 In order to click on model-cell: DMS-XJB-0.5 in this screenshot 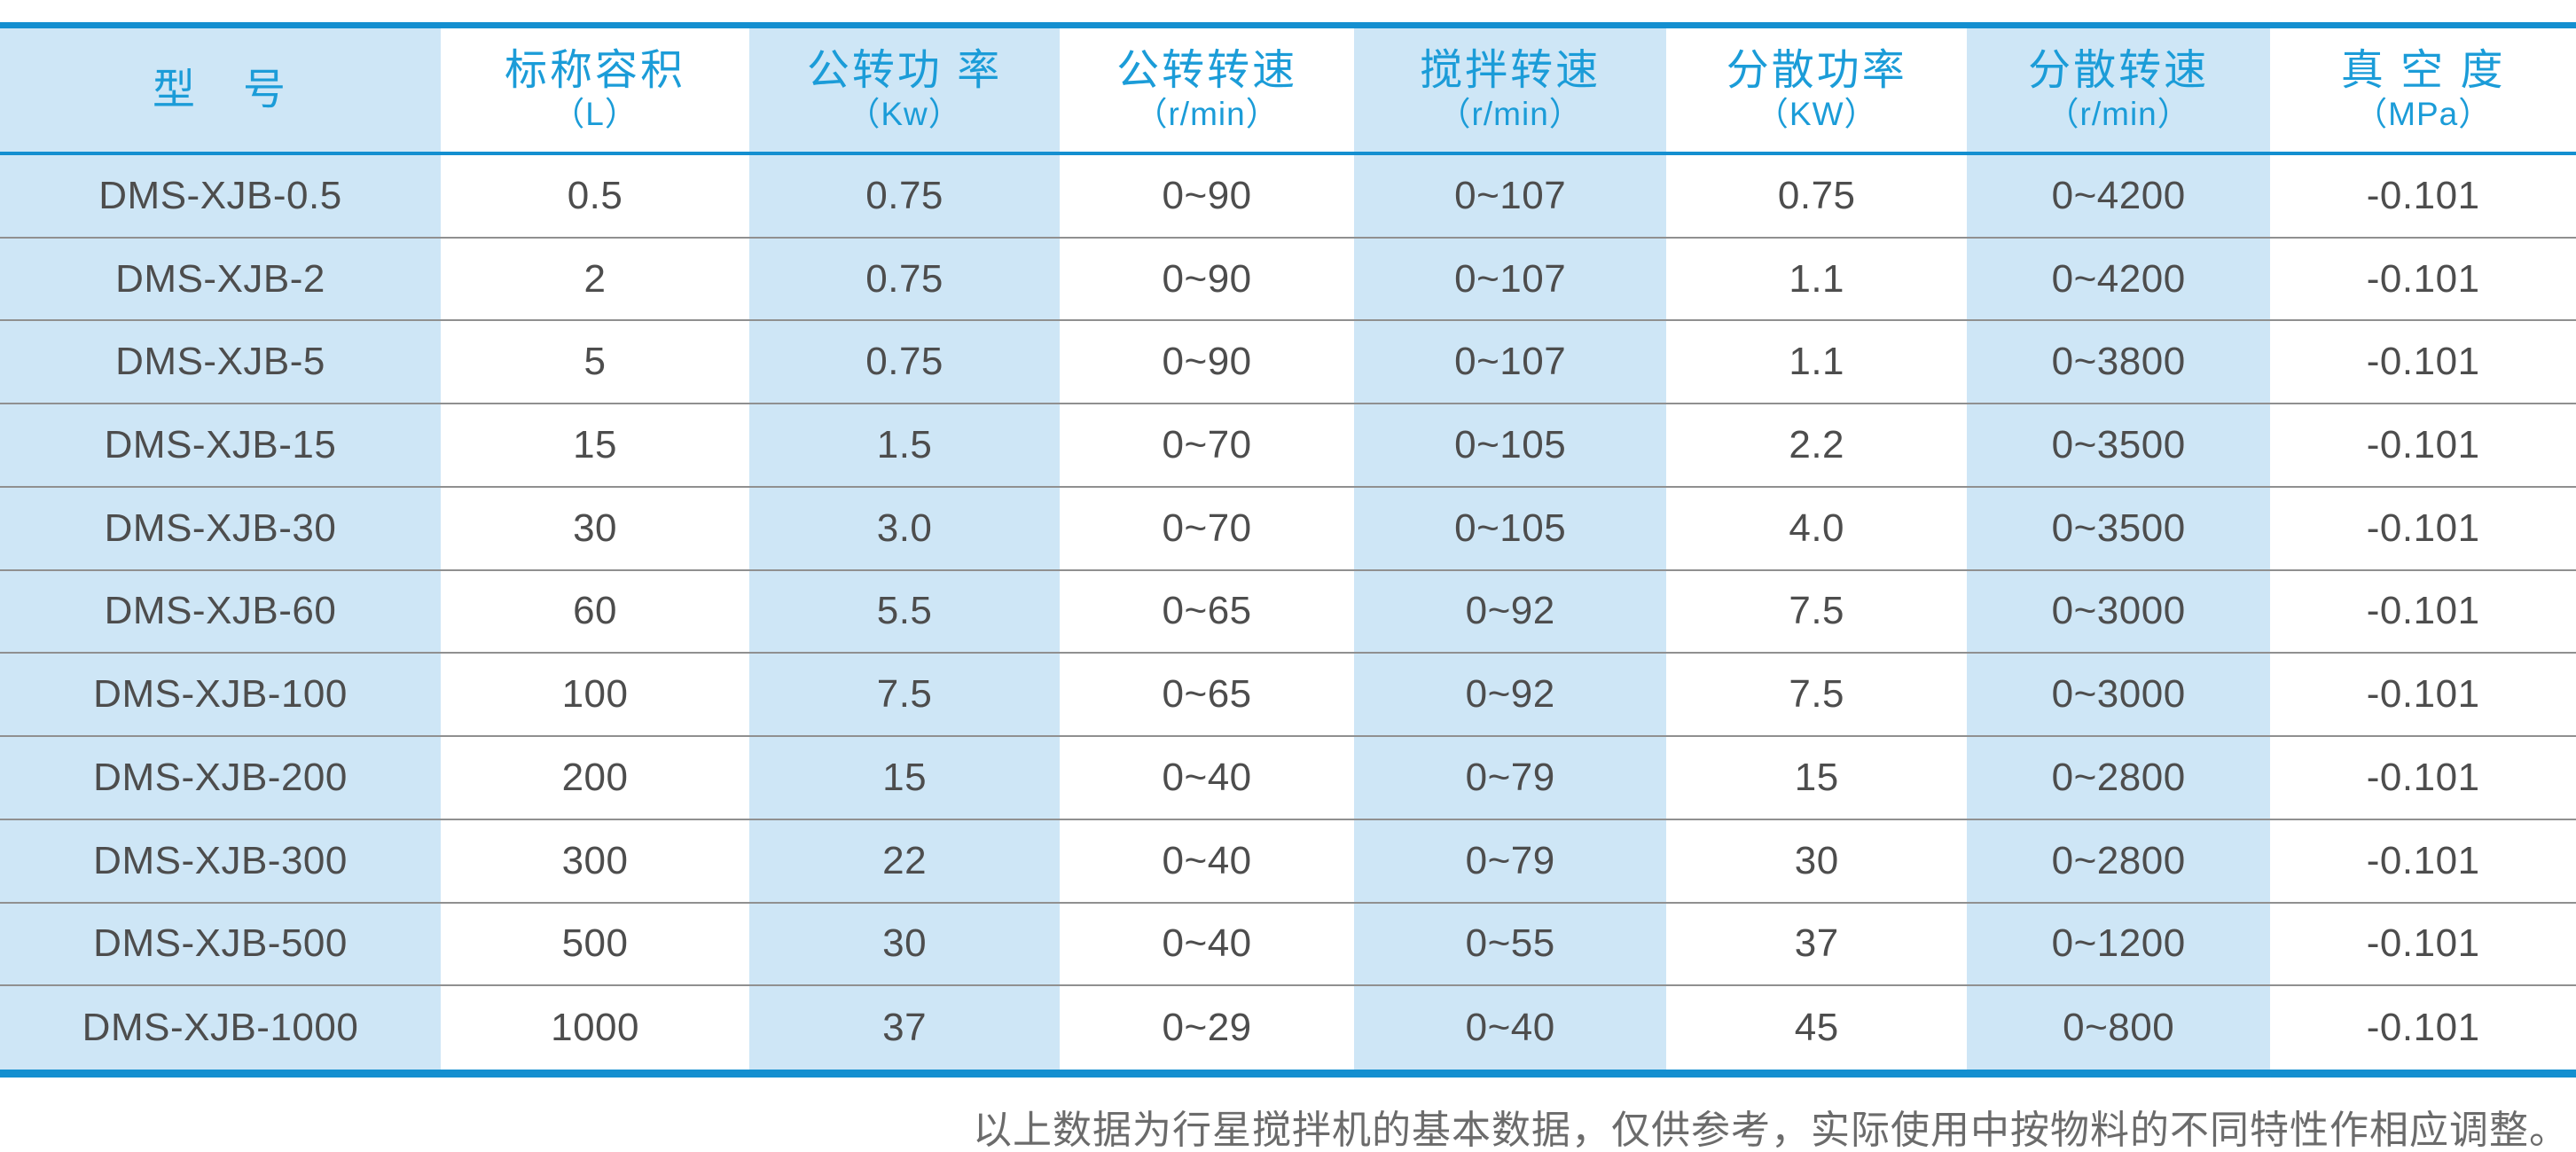, I will do `click(220, 195)`.